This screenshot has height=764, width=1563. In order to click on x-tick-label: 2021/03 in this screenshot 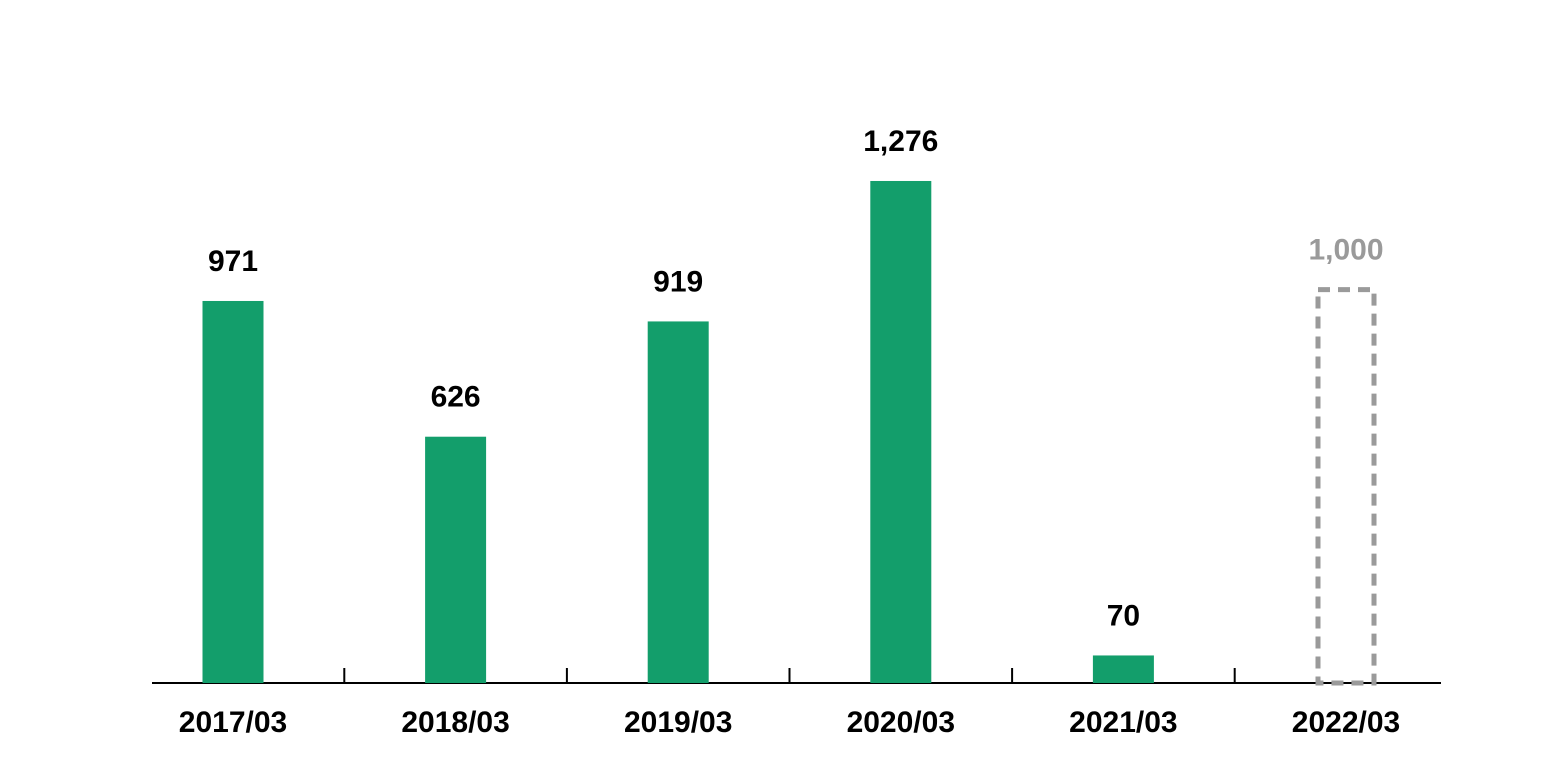, I will do `click(1123, 722)`.